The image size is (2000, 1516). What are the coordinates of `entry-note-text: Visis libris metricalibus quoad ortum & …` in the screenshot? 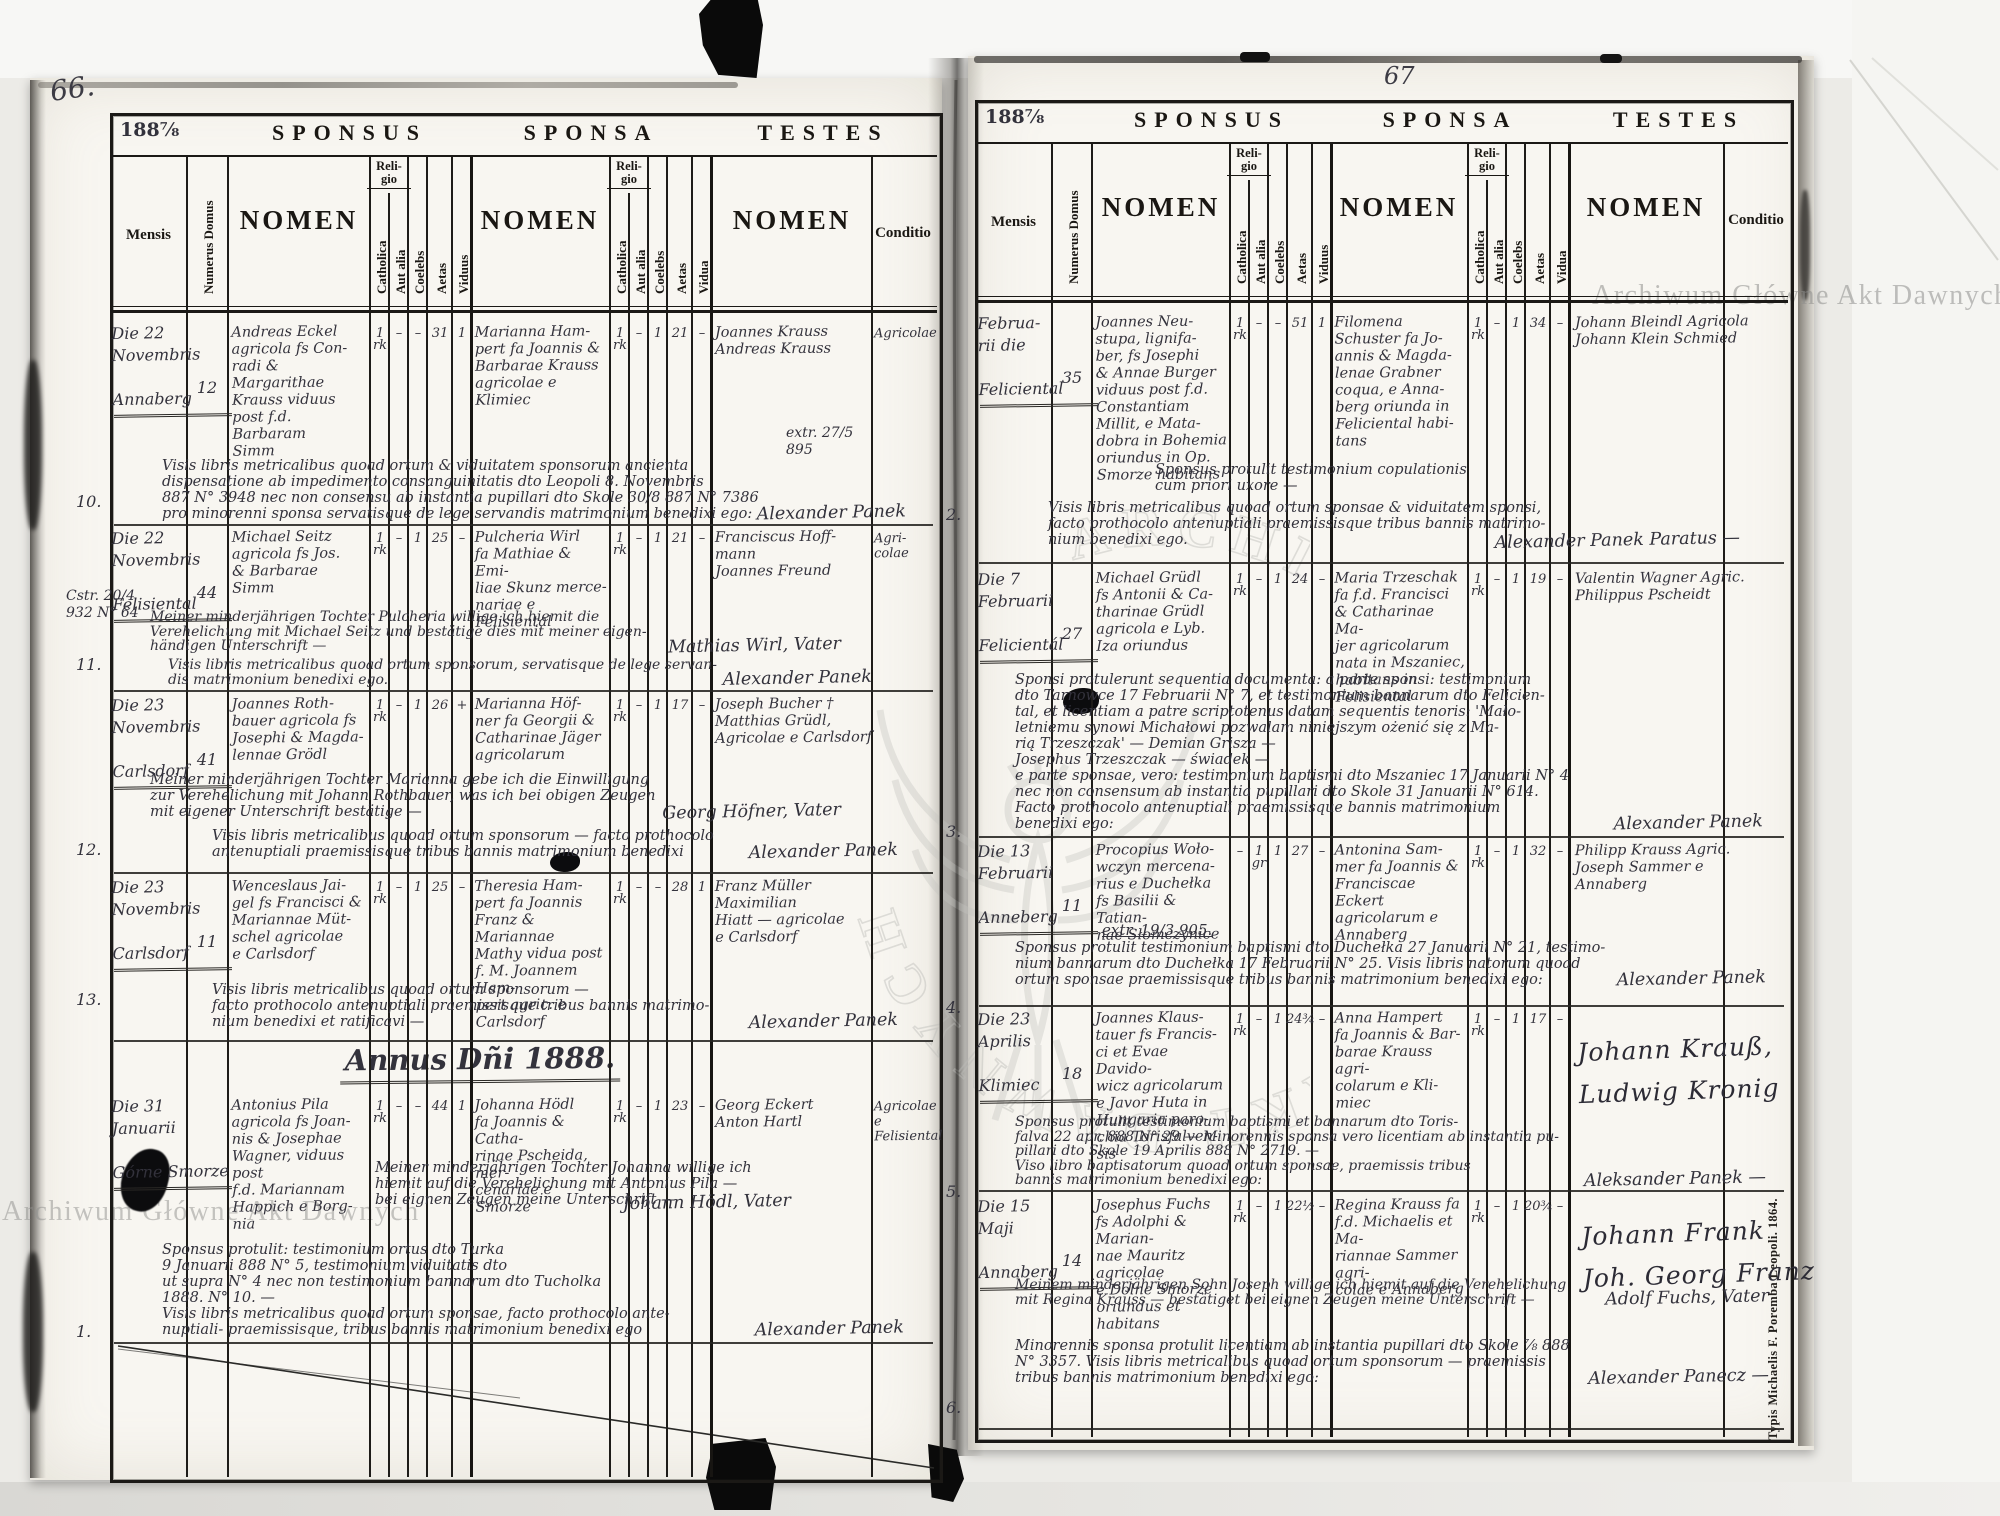 It's located at (460, 490).